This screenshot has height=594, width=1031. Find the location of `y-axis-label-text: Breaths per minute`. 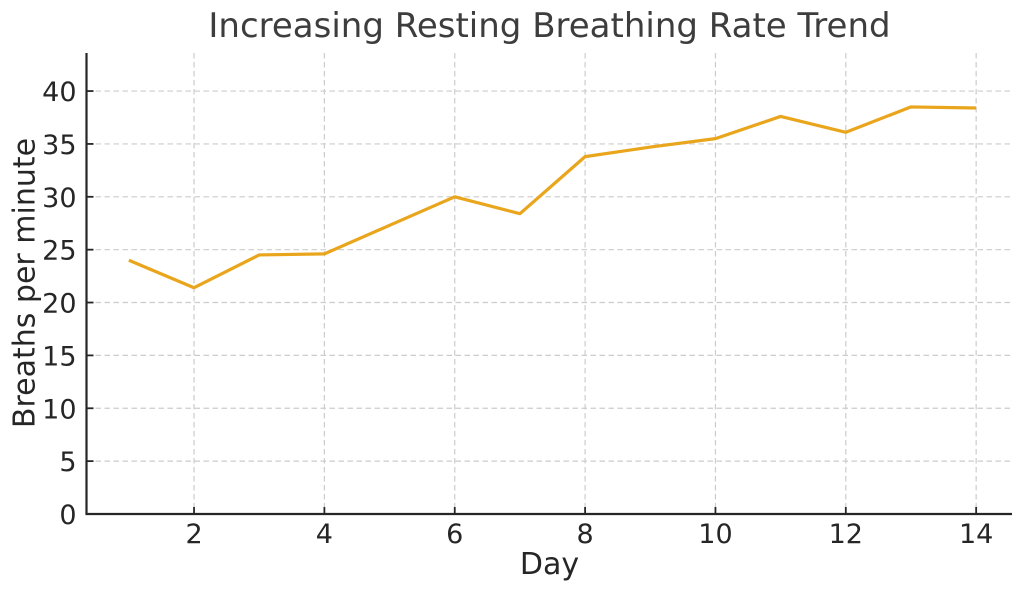

y-axis-label-text: Breaths per minute is located at coordinates (25, 283).